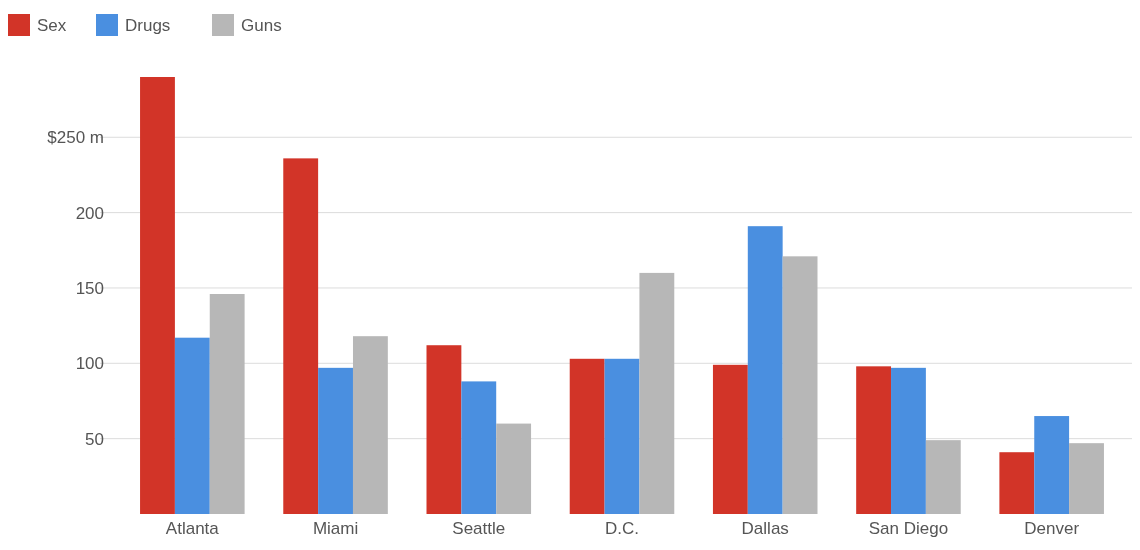 The width and height of the screenshot is (1140, 550). What do you see at coordinates (765, 528) in the screenshot?
I see `x-tick-label: Dallas` at bounding box center [765, 528].